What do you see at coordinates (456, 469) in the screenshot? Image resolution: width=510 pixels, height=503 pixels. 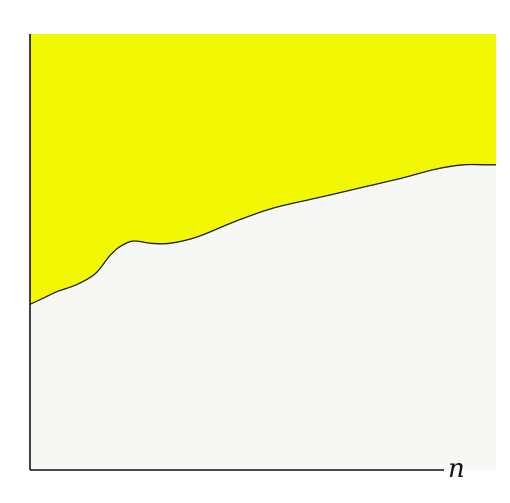 I see `x-axis-label: n` at bounding box center [456, 469].